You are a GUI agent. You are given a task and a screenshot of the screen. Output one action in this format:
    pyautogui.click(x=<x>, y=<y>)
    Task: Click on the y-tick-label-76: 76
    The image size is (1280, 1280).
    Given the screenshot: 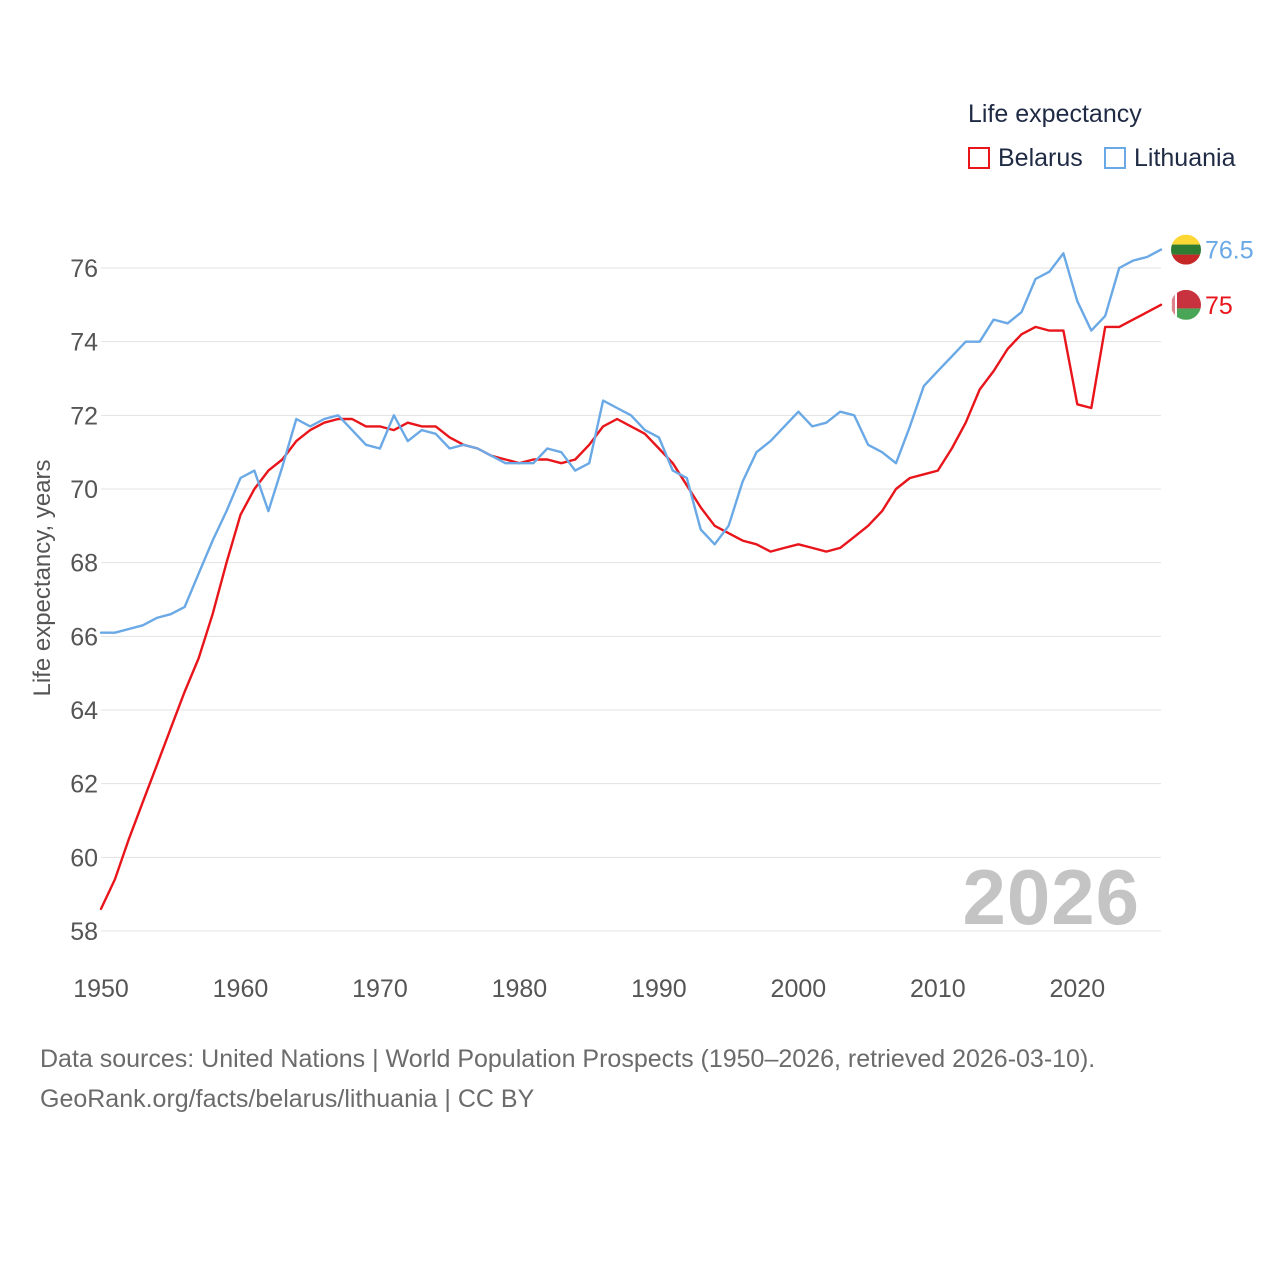 What is the action you would take?
    pyautogui.click(x=84, y=269)
    